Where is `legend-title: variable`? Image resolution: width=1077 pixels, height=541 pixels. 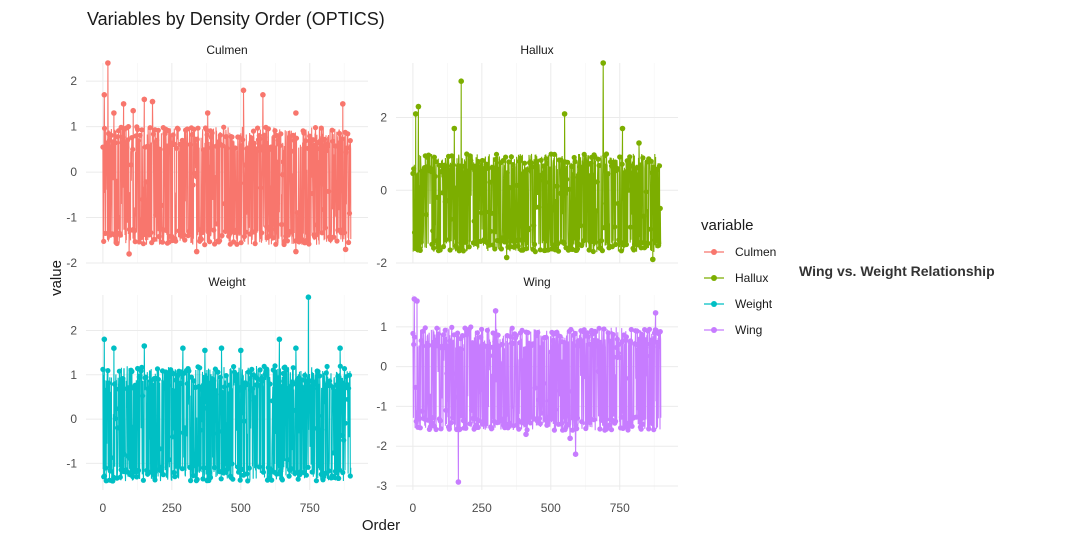 legend-title: variable is located at coordinates (727, 225).